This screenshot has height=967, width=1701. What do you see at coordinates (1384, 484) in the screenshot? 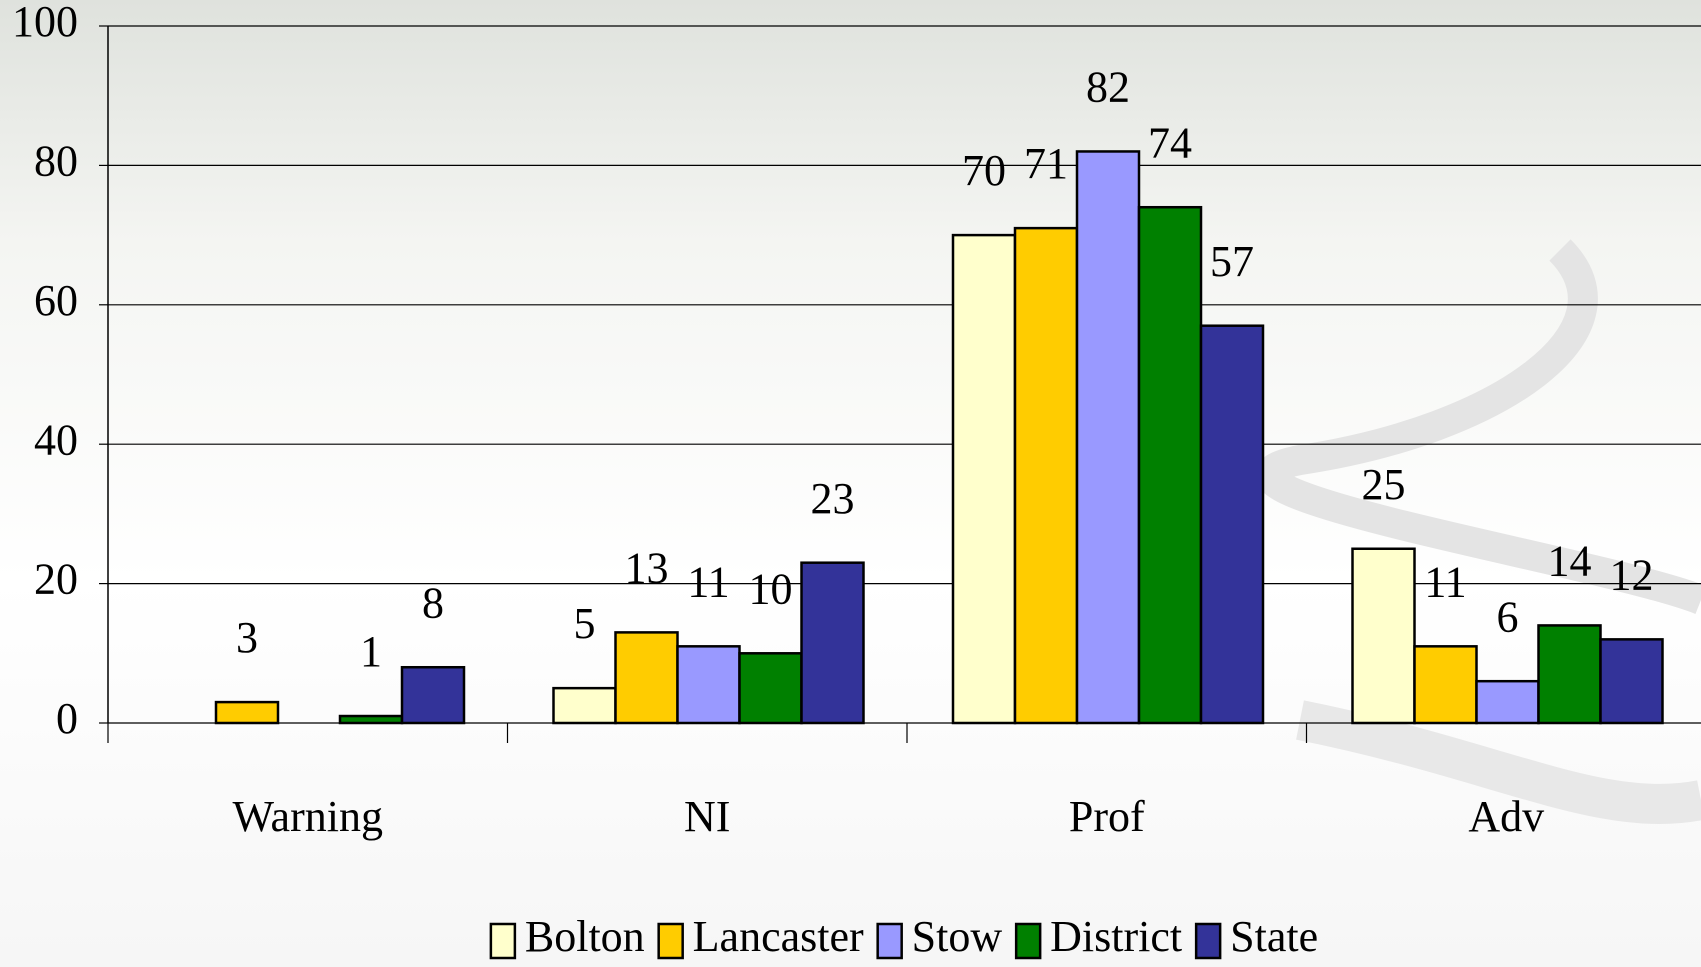
I see `data-label: 25` at bounding box center [1384, 484].